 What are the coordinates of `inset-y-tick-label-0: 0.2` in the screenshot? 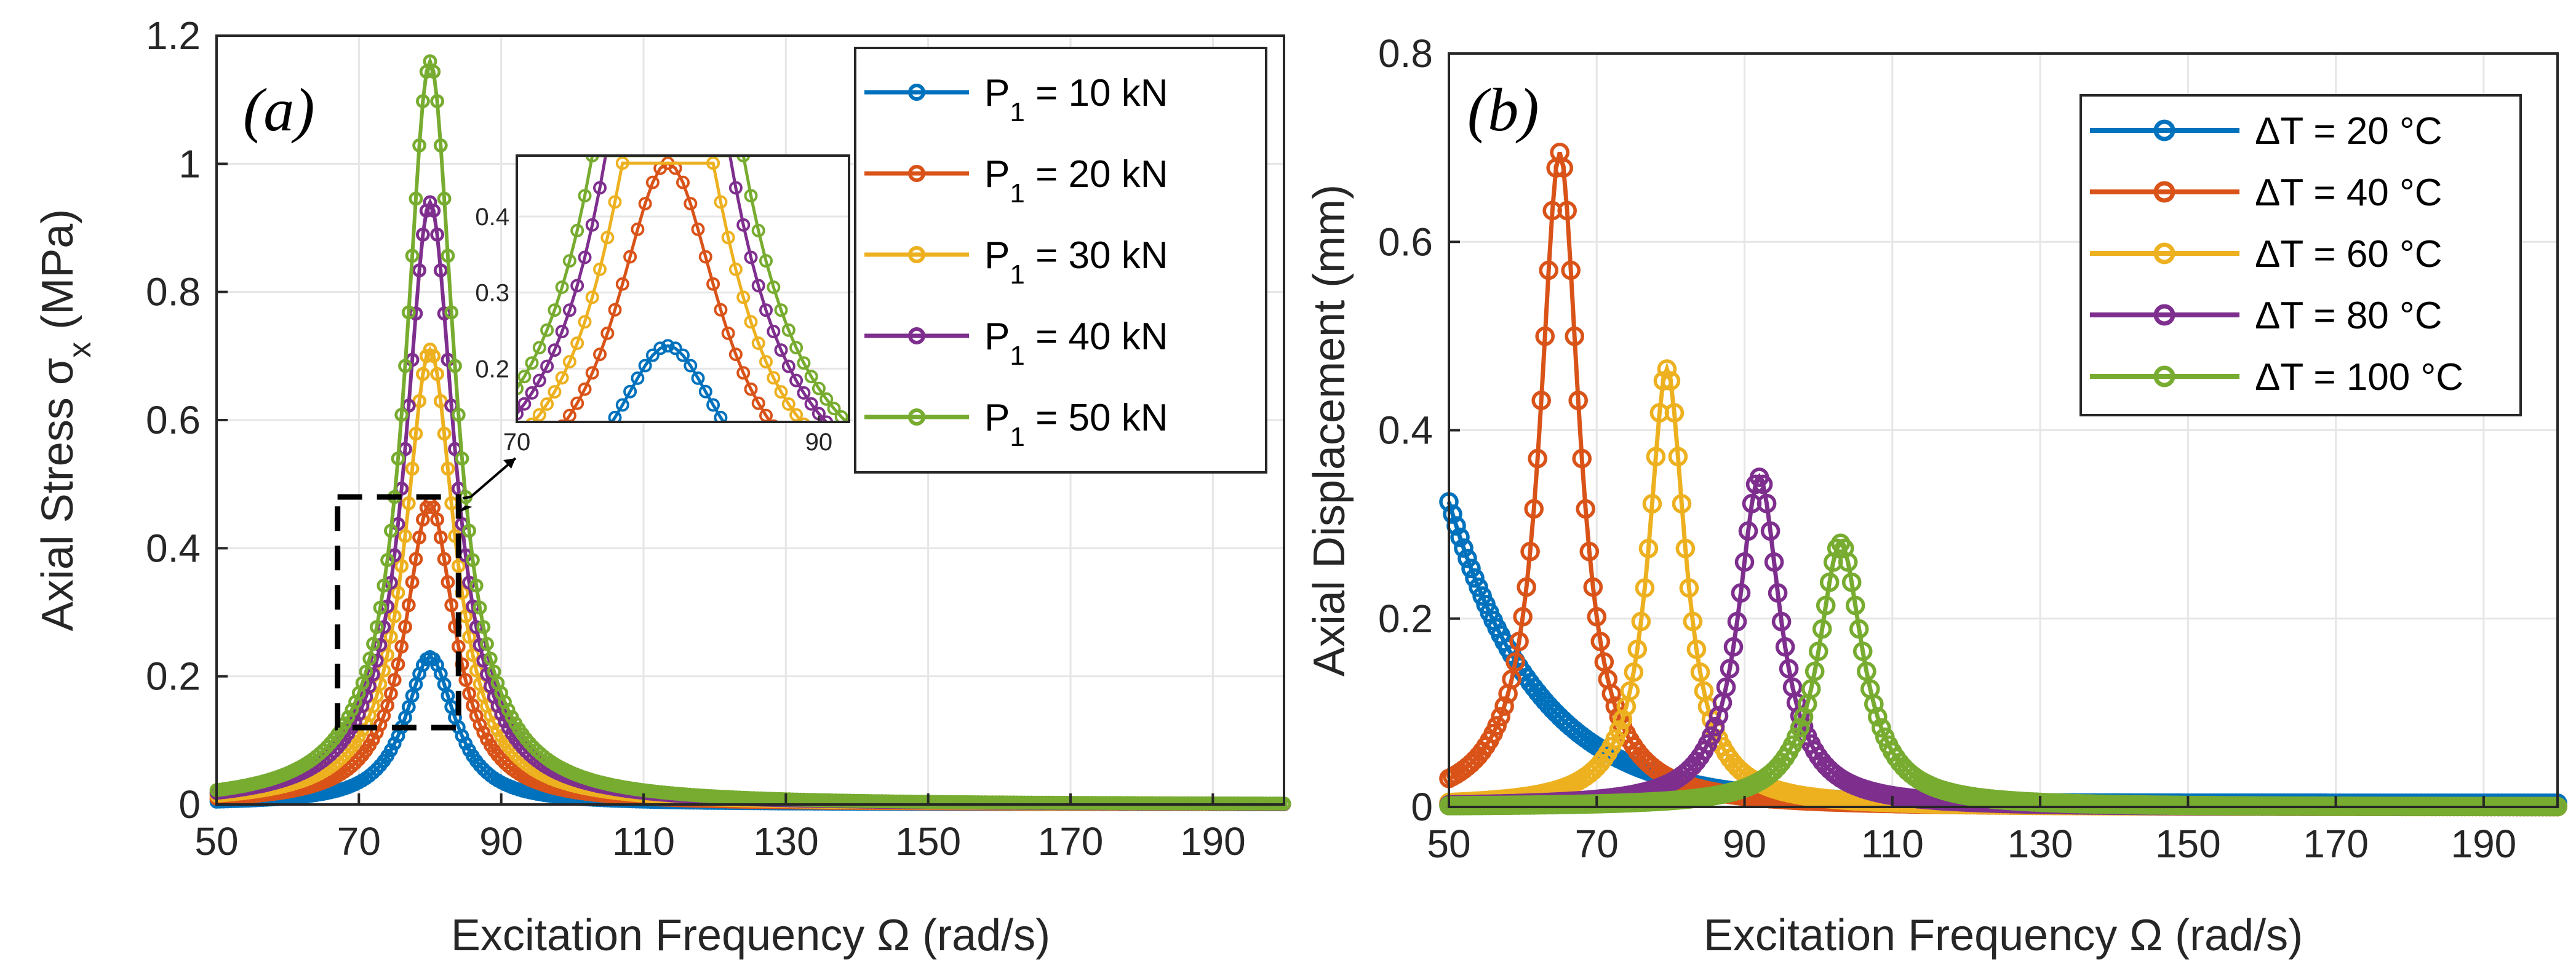 It's located at (492, 369).